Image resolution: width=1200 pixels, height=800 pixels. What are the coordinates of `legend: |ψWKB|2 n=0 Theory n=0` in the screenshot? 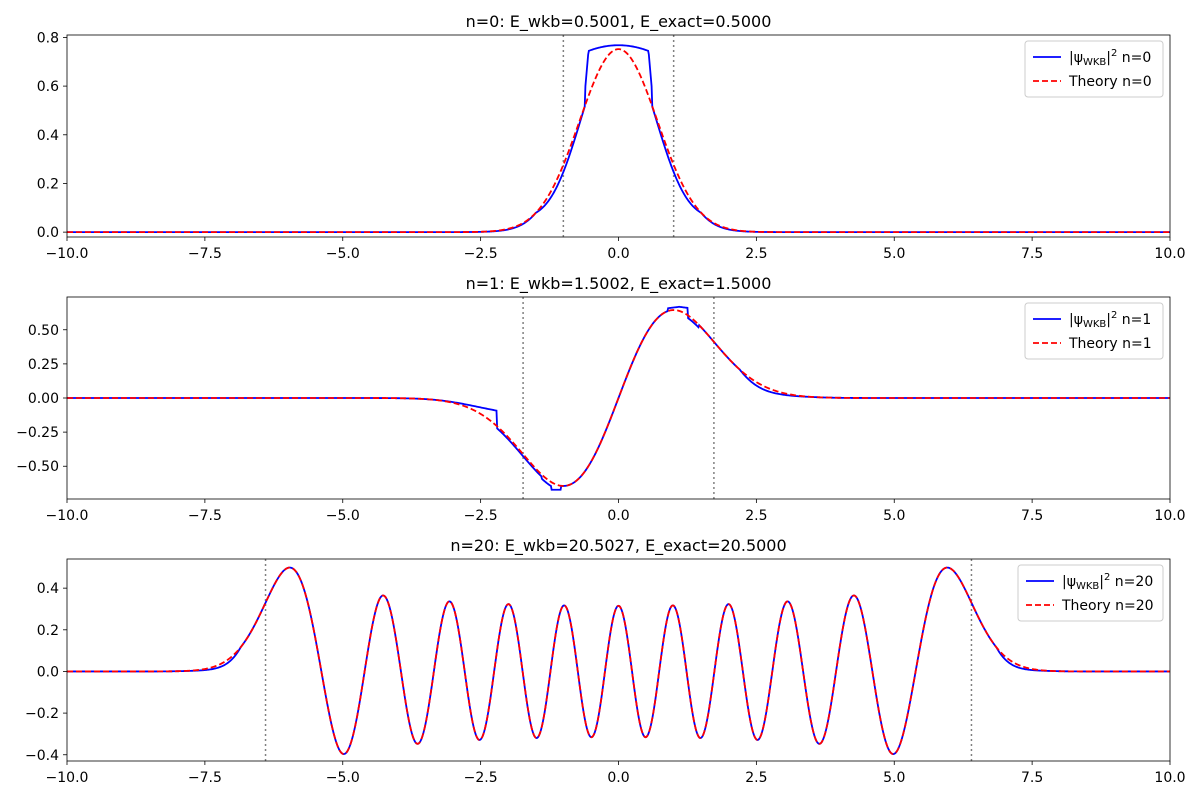 It's located at (1094, 69).